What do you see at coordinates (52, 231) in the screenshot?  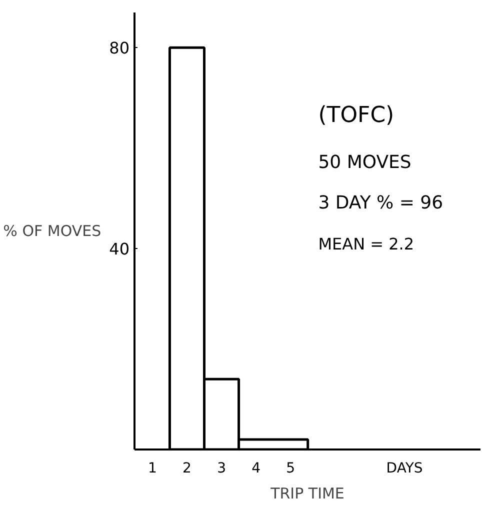 I see `y-axis-title: % OF MOVES` at bounding box center [52, 231].